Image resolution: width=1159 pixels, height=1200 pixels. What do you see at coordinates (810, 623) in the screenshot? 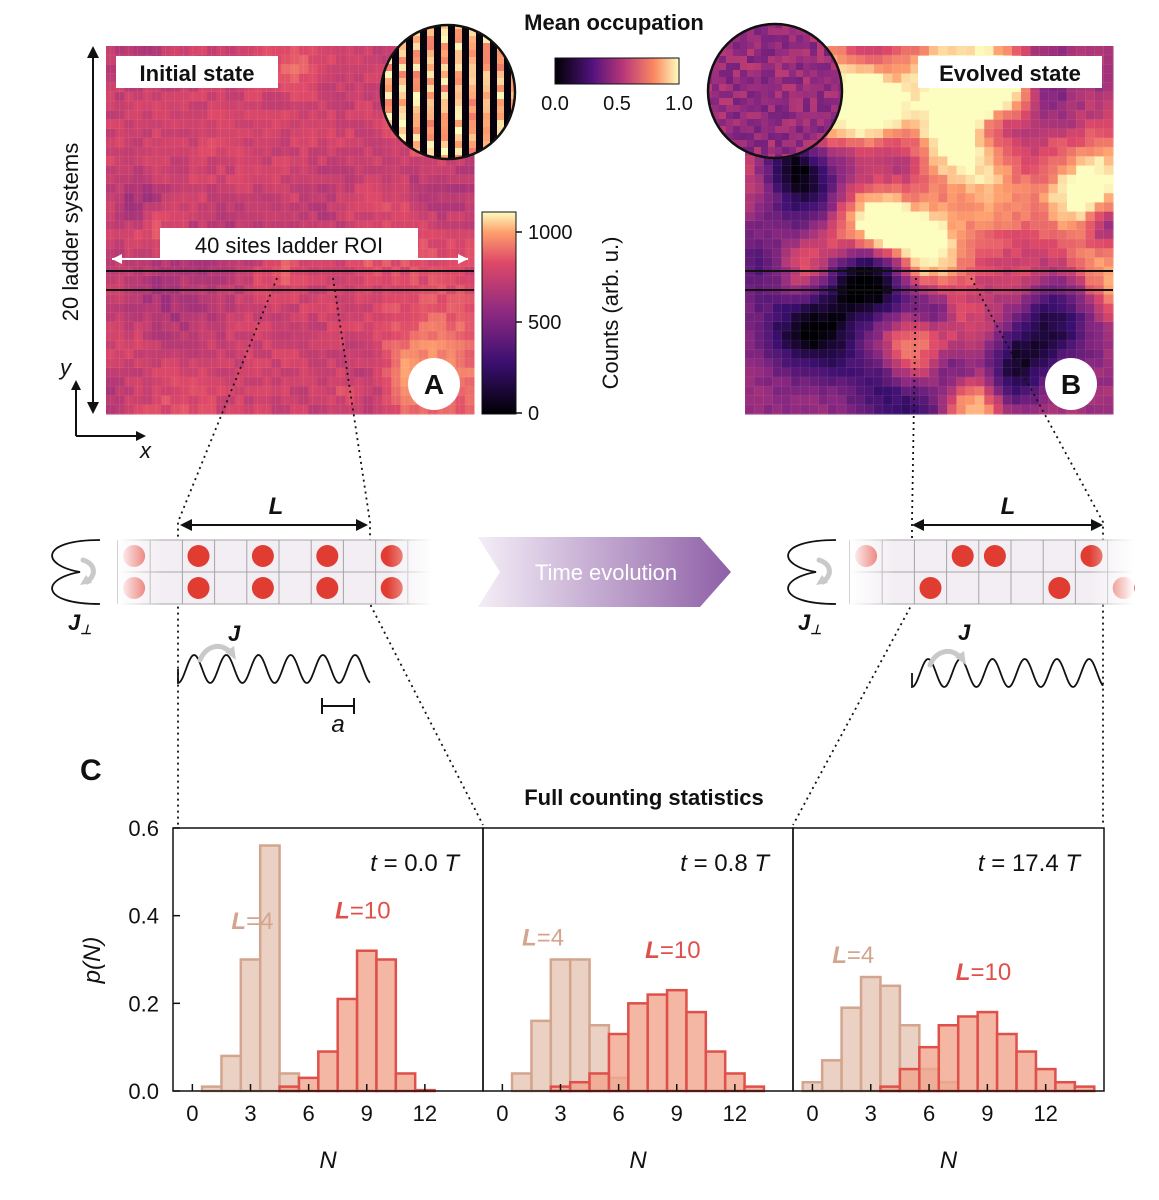
I see `rung-label-right: J⊥` at bounding box center [810, 623].